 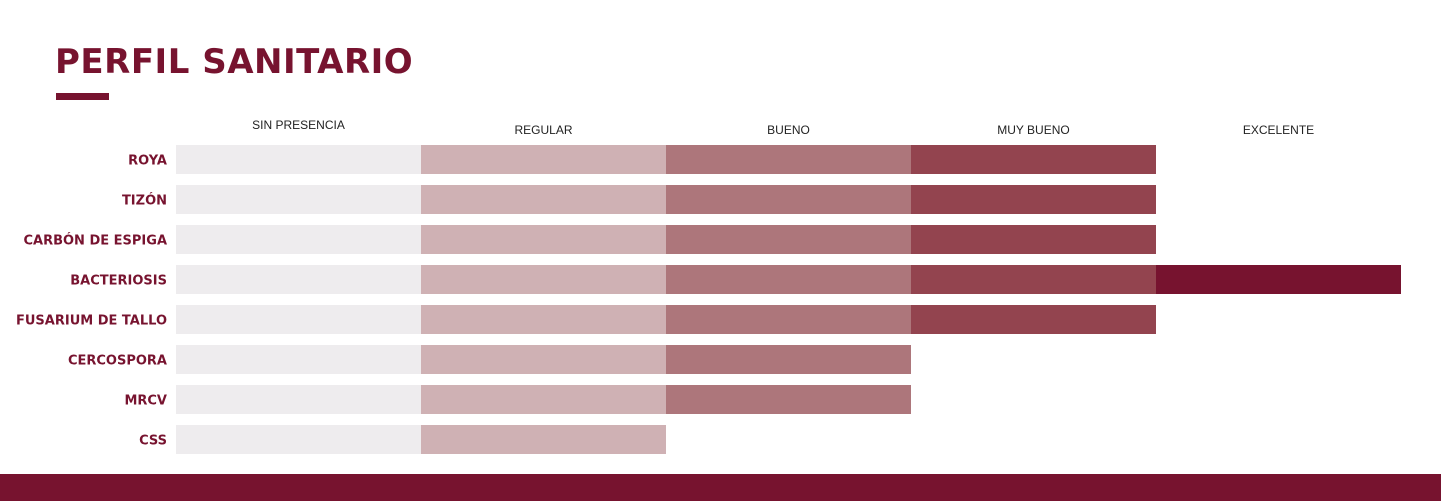 I want to click on bar-segment-fusarium-de-tallo-regular, so click(x=543, y=319).